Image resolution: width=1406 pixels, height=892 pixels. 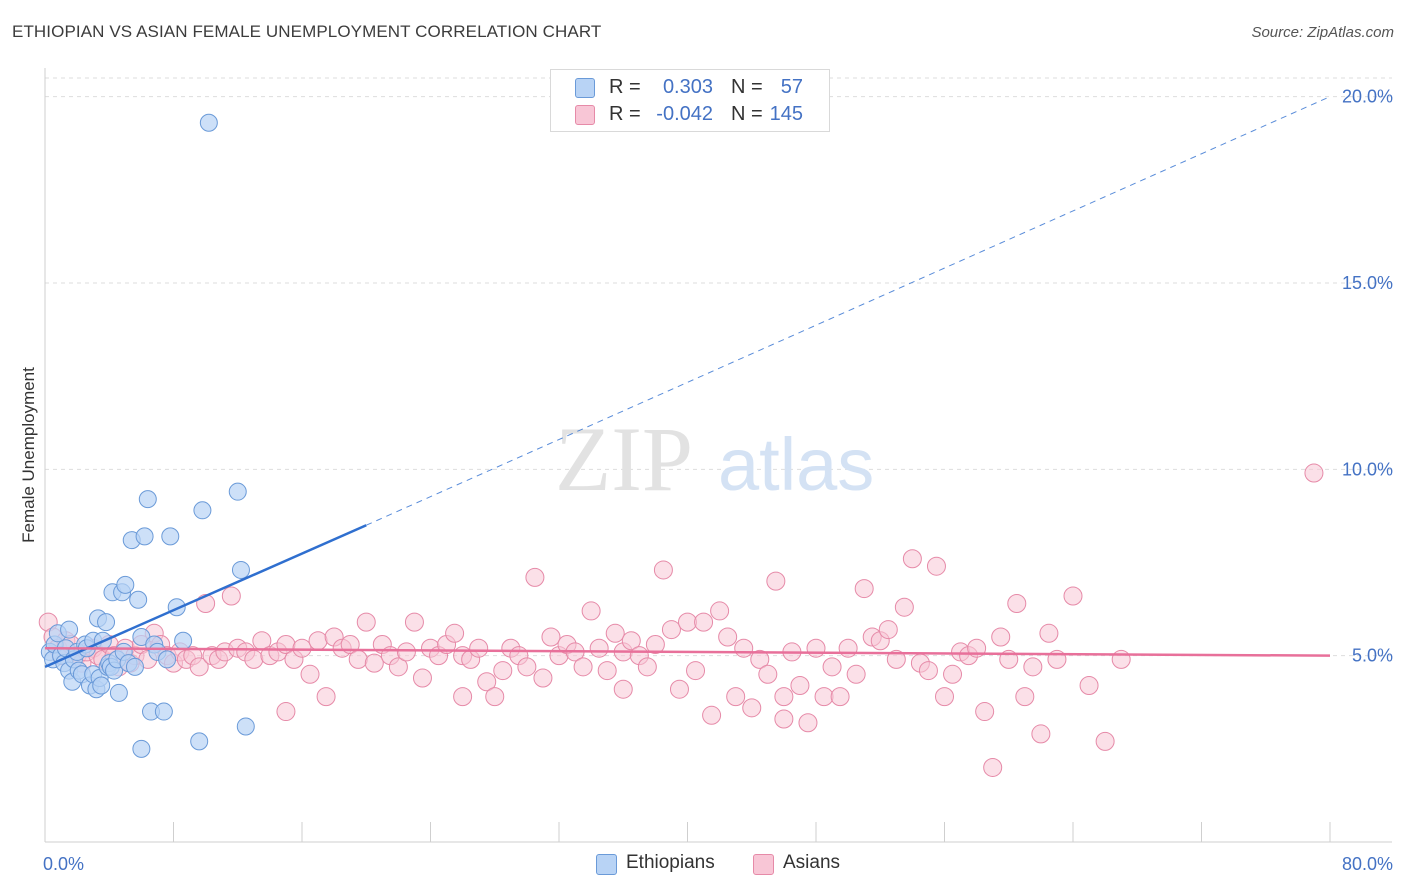 I want to click on y-axis-label: Female Unemployment, so click(x=28, y=455).